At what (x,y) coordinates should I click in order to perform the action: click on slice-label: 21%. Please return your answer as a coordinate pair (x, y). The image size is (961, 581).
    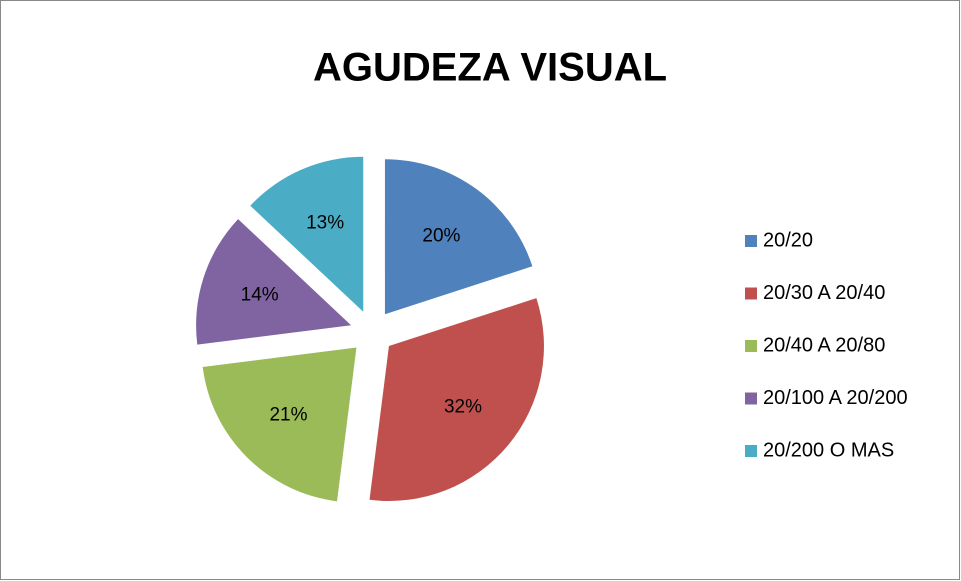
    Looking at the image, I should click on (288, 415).